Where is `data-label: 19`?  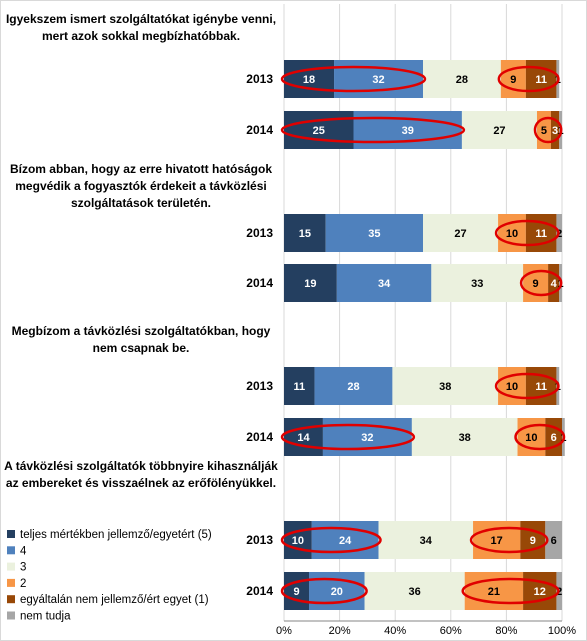 data-label: 19 is located at coordinates (310, 284).